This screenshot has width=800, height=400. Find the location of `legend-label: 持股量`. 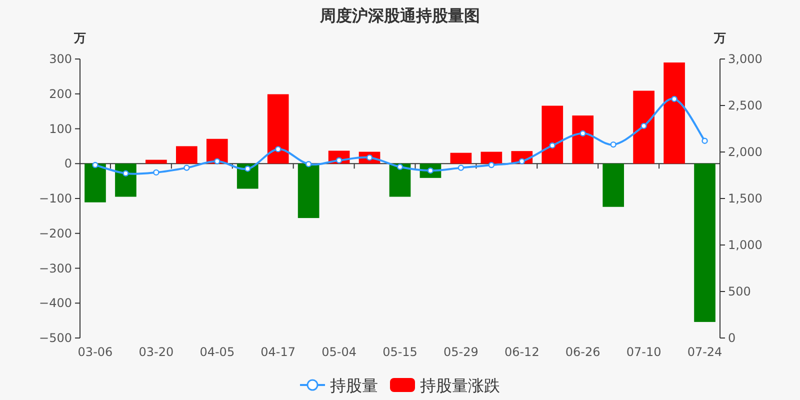

legend-label: 持股量 is located at coordinates (354, 385).